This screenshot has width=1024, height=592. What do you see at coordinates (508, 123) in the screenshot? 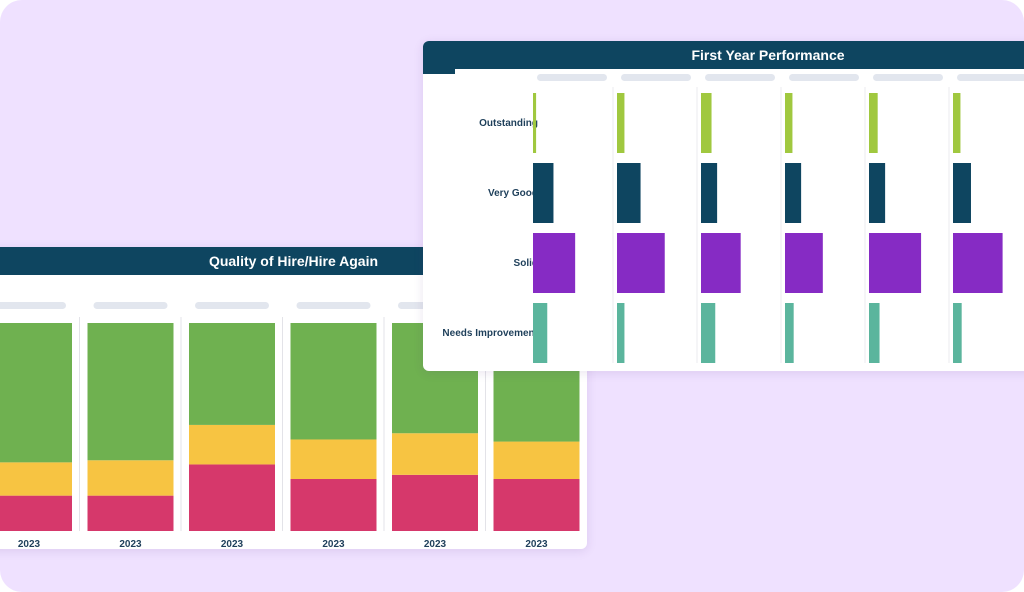
I see `row-label-outstanding: Outstanding` at bounding box center [508, 123].